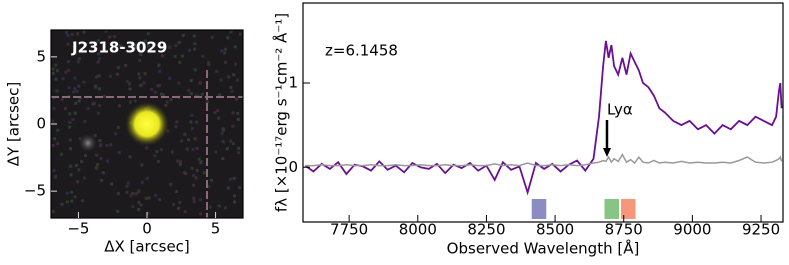 This screenshot has width=789, height=265. What do you see at coordinates (41, 124) in the screenshot?
I see `y-tick-label: 0` at bounding box center [41, 124].